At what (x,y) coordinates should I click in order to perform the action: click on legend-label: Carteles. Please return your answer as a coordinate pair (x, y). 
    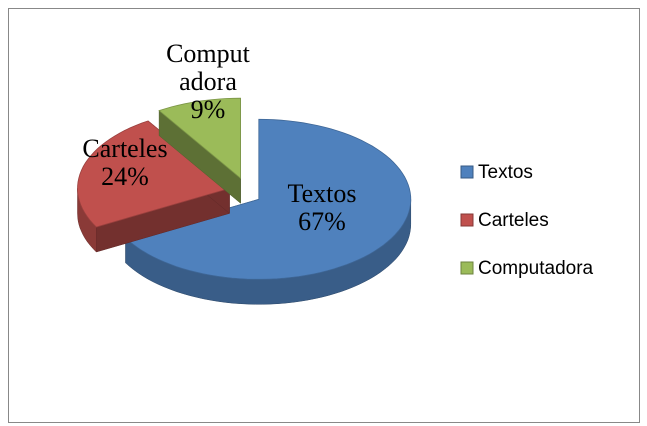
    Looking at the image, I should click on (513, 220).